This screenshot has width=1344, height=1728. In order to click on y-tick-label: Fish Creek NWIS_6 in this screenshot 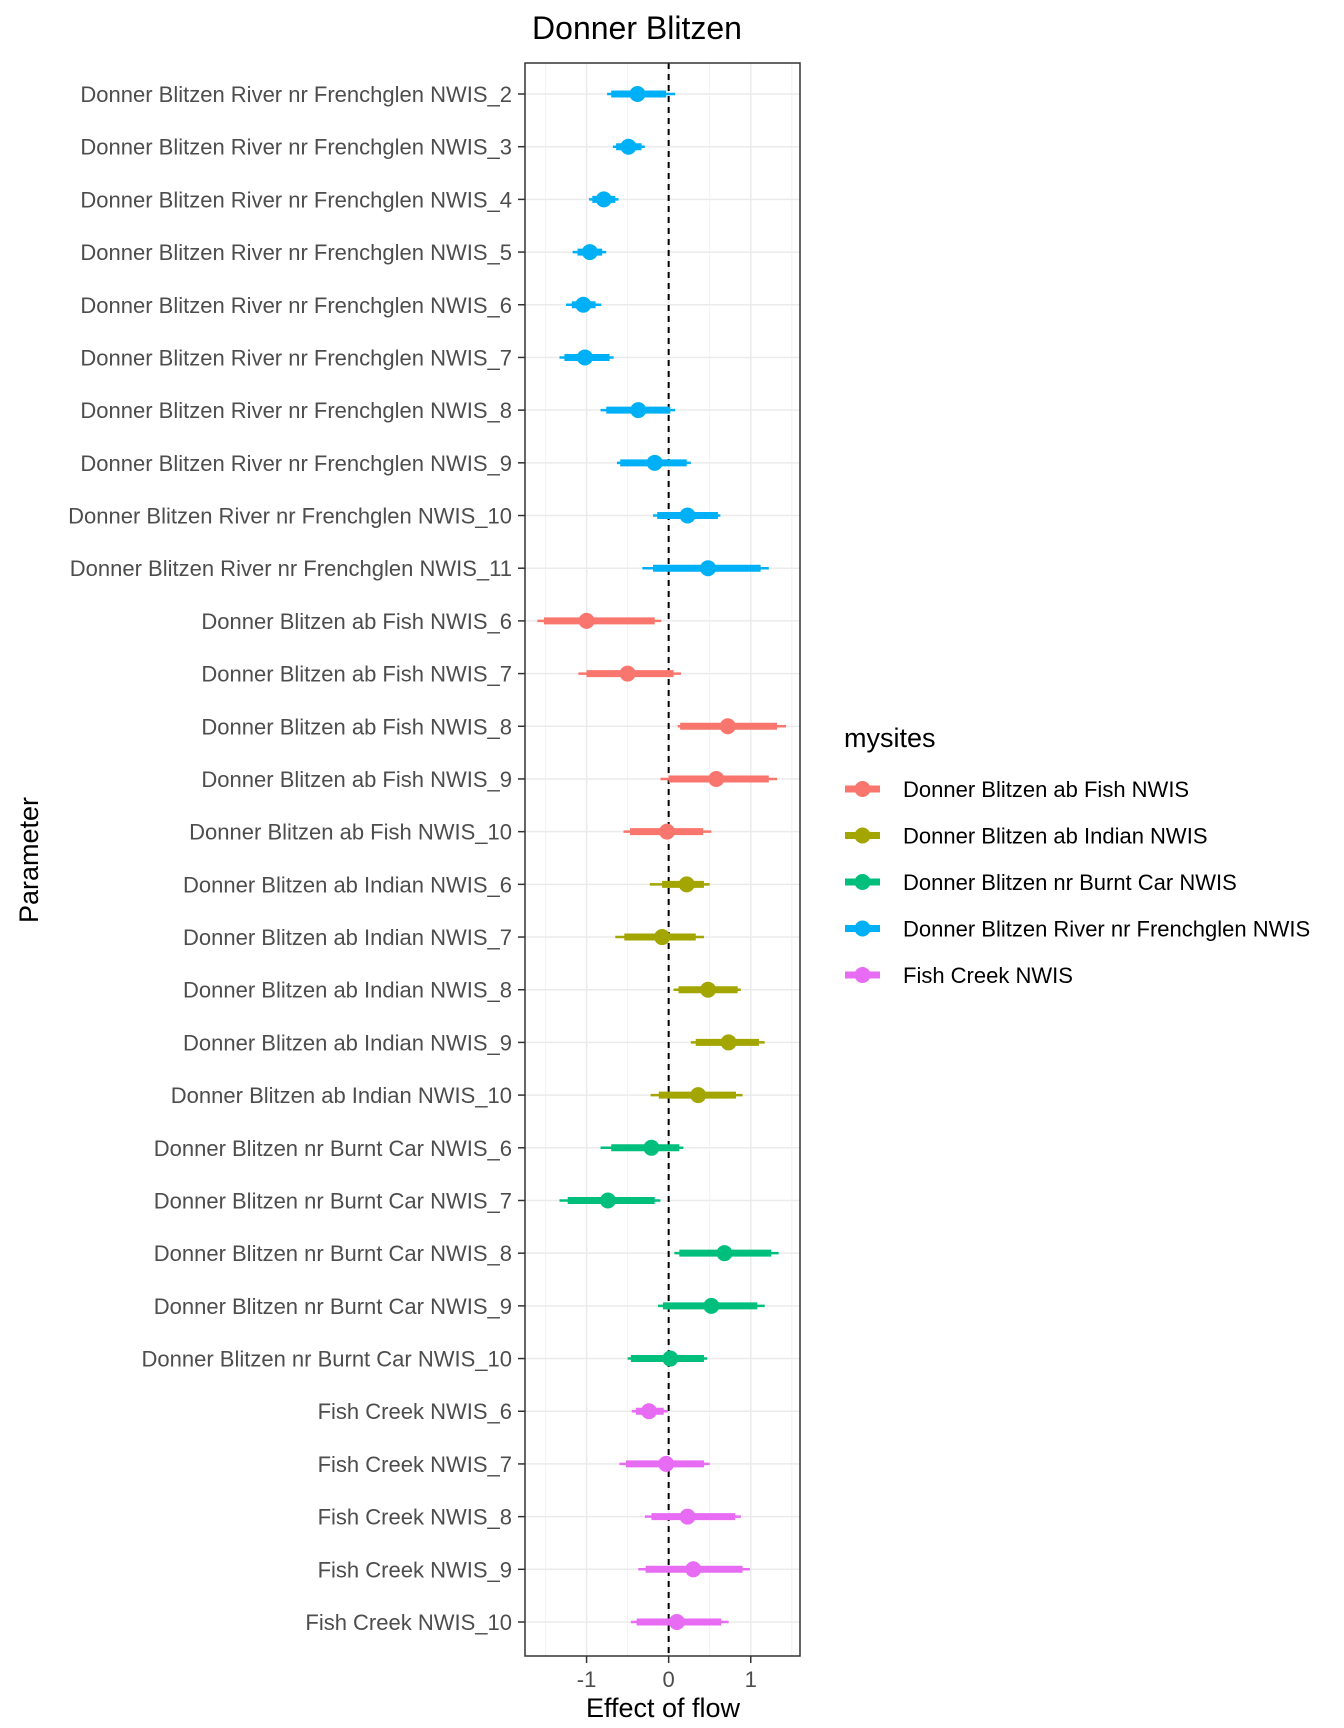, I will do `click(415, 1411)`.